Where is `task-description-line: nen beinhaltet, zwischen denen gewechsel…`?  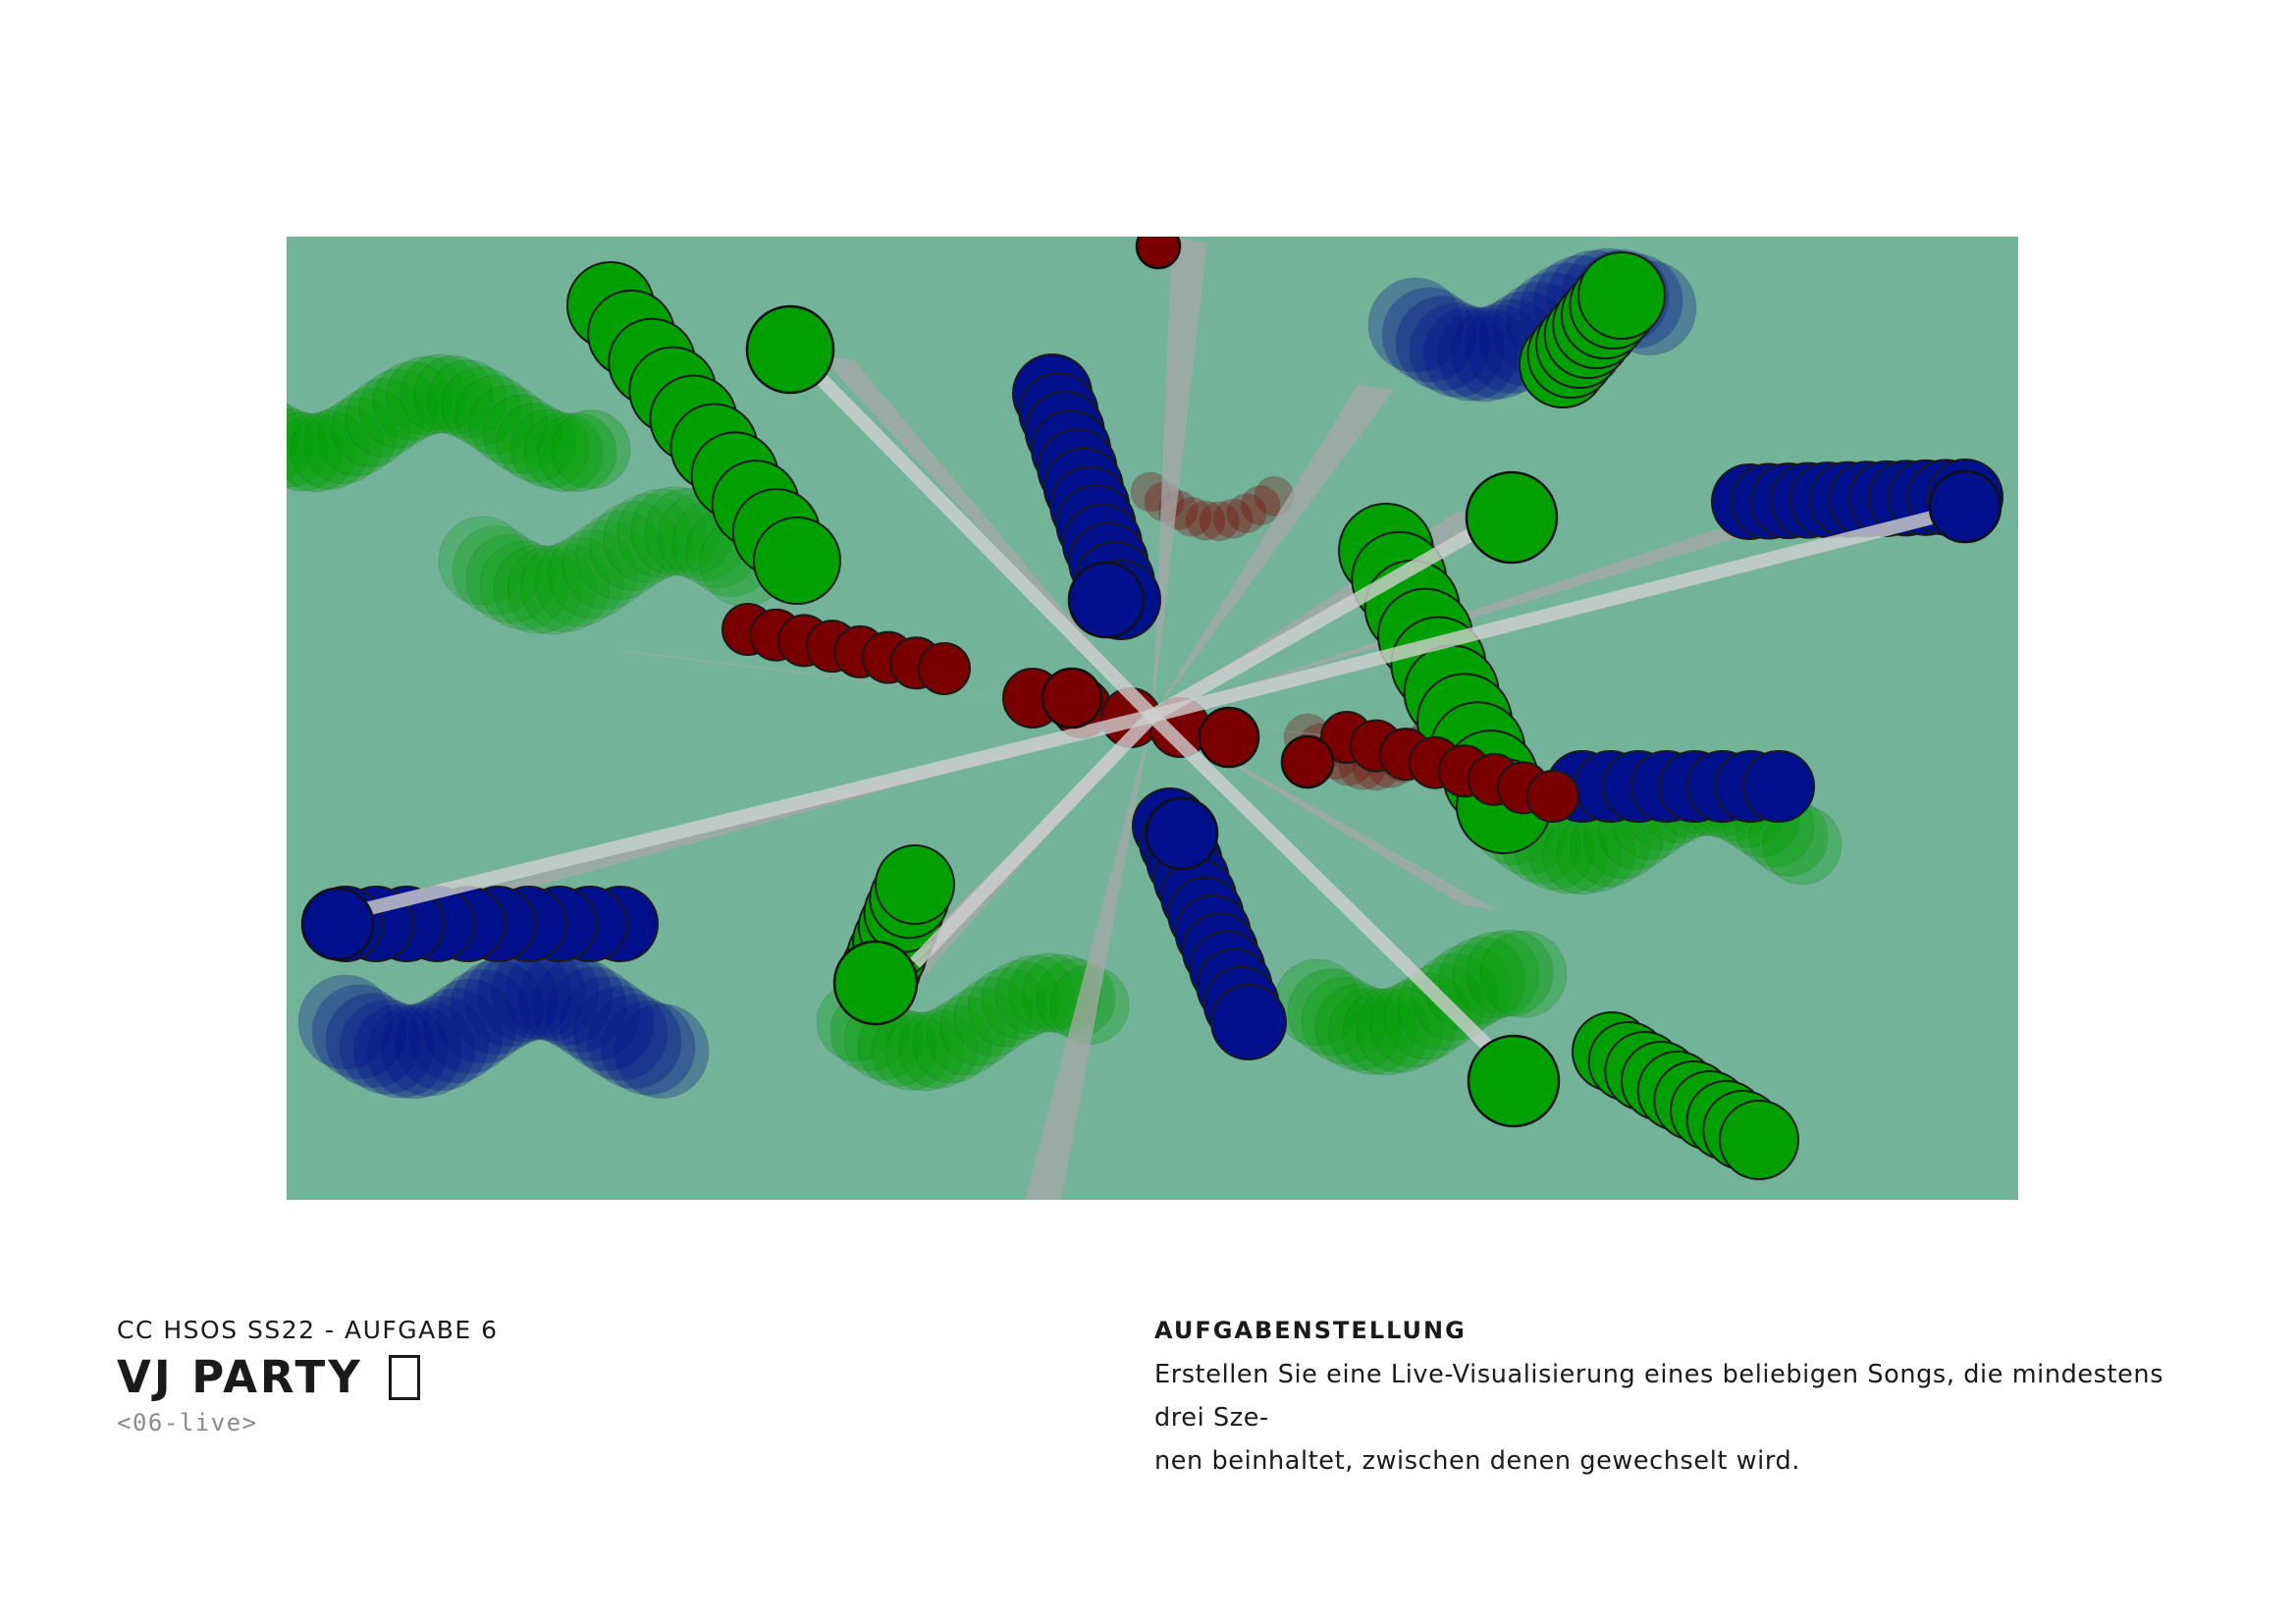 task-description-line: nen beinhaltet, zwischen denen gewechsel… is located at coordinates (1477, 1461).